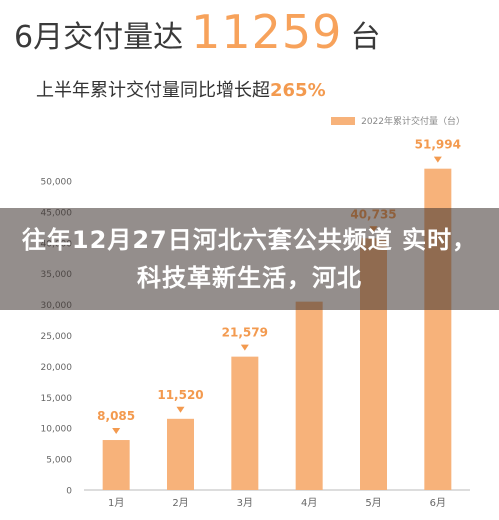 The image size is (499, 520). Describe the element at coordinates (69, 492) in the screenshot. I see `y-tick-label: 0` at that location.